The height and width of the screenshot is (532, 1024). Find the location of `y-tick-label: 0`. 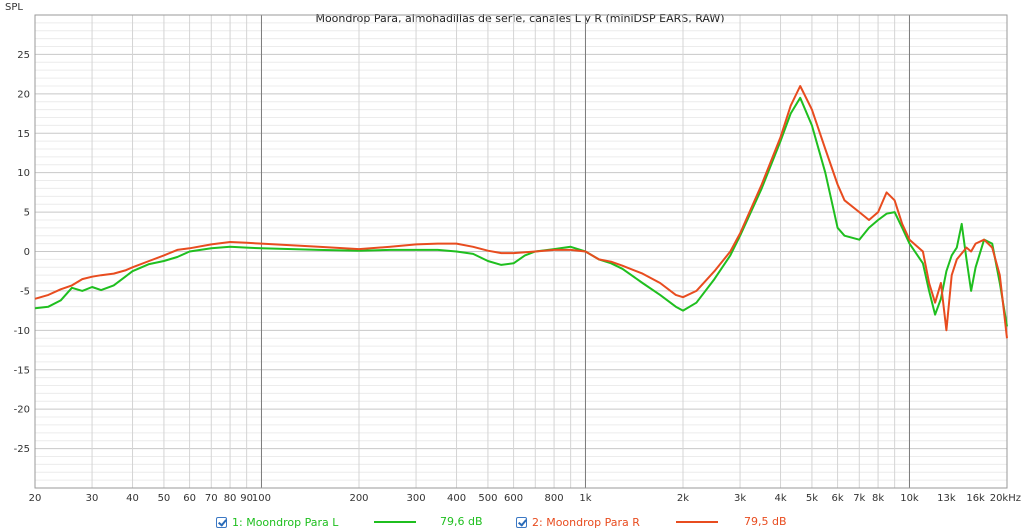

y-tick-label: 0 is located at coordinates (27, 252).